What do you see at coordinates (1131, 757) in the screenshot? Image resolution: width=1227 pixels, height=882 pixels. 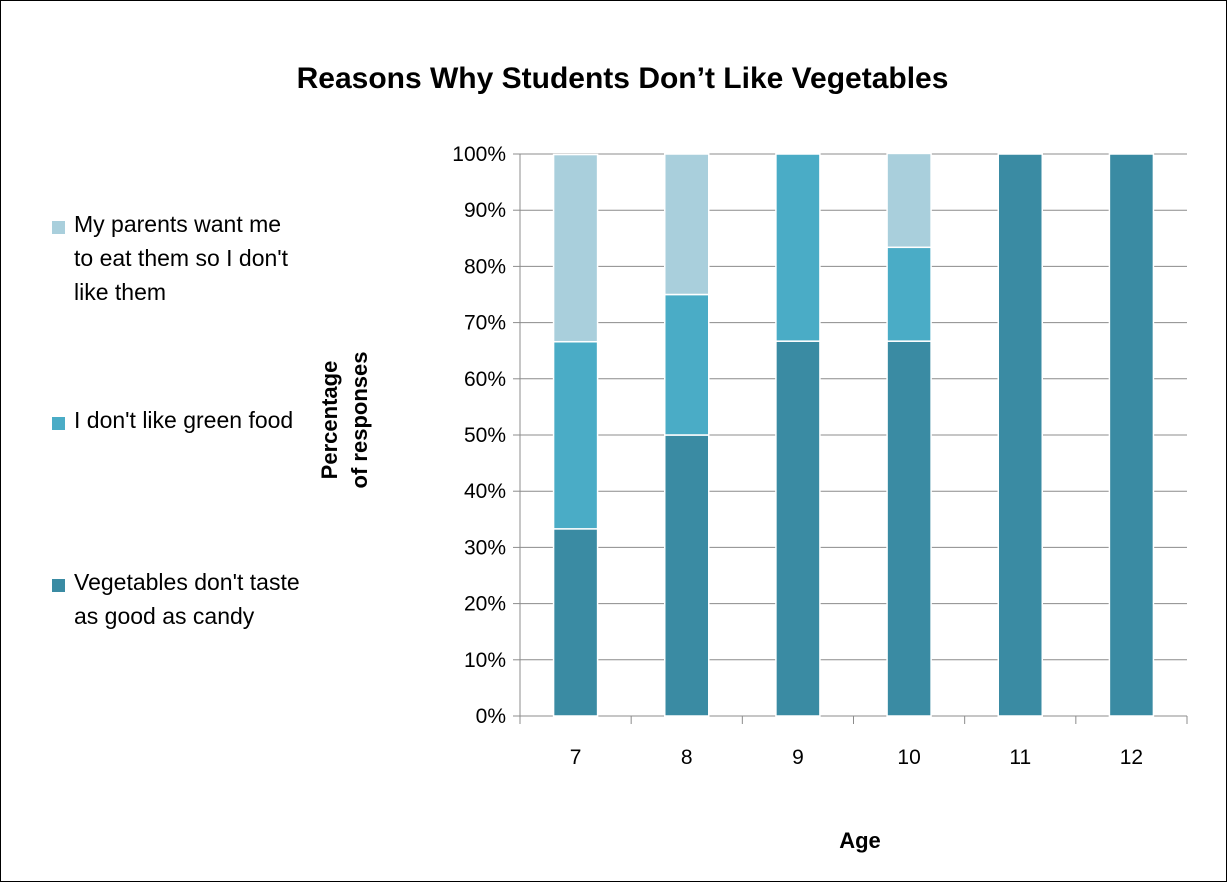 I see `x-tick-label-12: 12` at bounding box center [1131, 757].